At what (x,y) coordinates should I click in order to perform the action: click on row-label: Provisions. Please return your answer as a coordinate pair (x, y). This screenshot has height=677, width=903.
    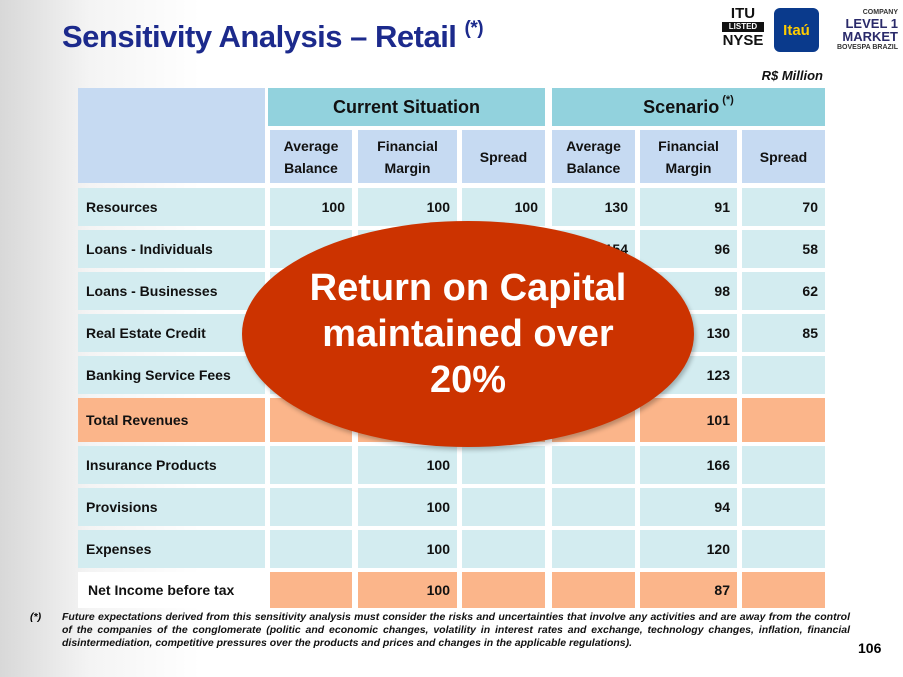
    Looking at the image, I should click on (171, 507).